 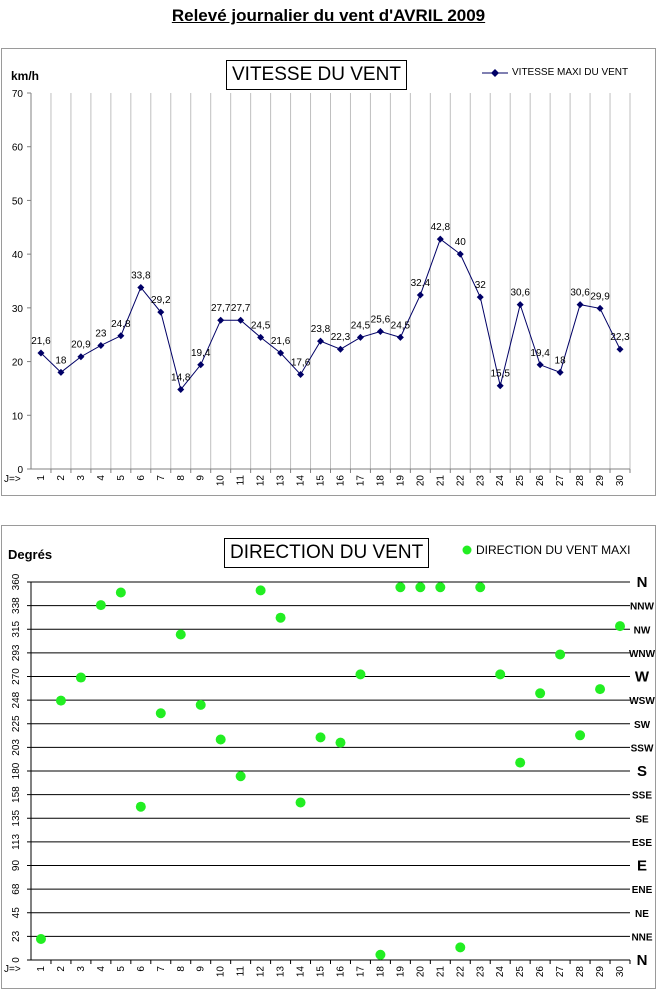 What do you see at coordinates (81, 345) in the screenshot?
I see `speed-data-label: 20,9` at bounding box center [81, 345].